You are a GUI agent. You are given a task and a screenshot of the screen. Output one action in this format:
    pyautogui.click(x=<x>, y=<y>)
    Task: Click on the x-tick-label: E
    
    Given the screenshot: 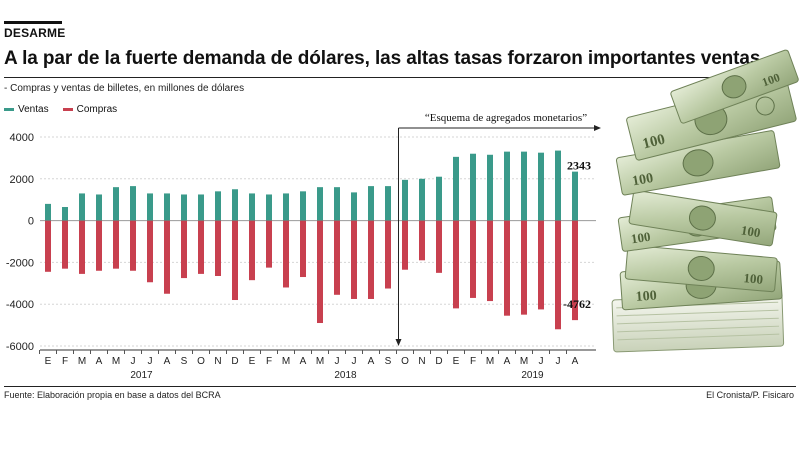 What is the action you would take?
    pyautogui.click(x=456, y=361)
    